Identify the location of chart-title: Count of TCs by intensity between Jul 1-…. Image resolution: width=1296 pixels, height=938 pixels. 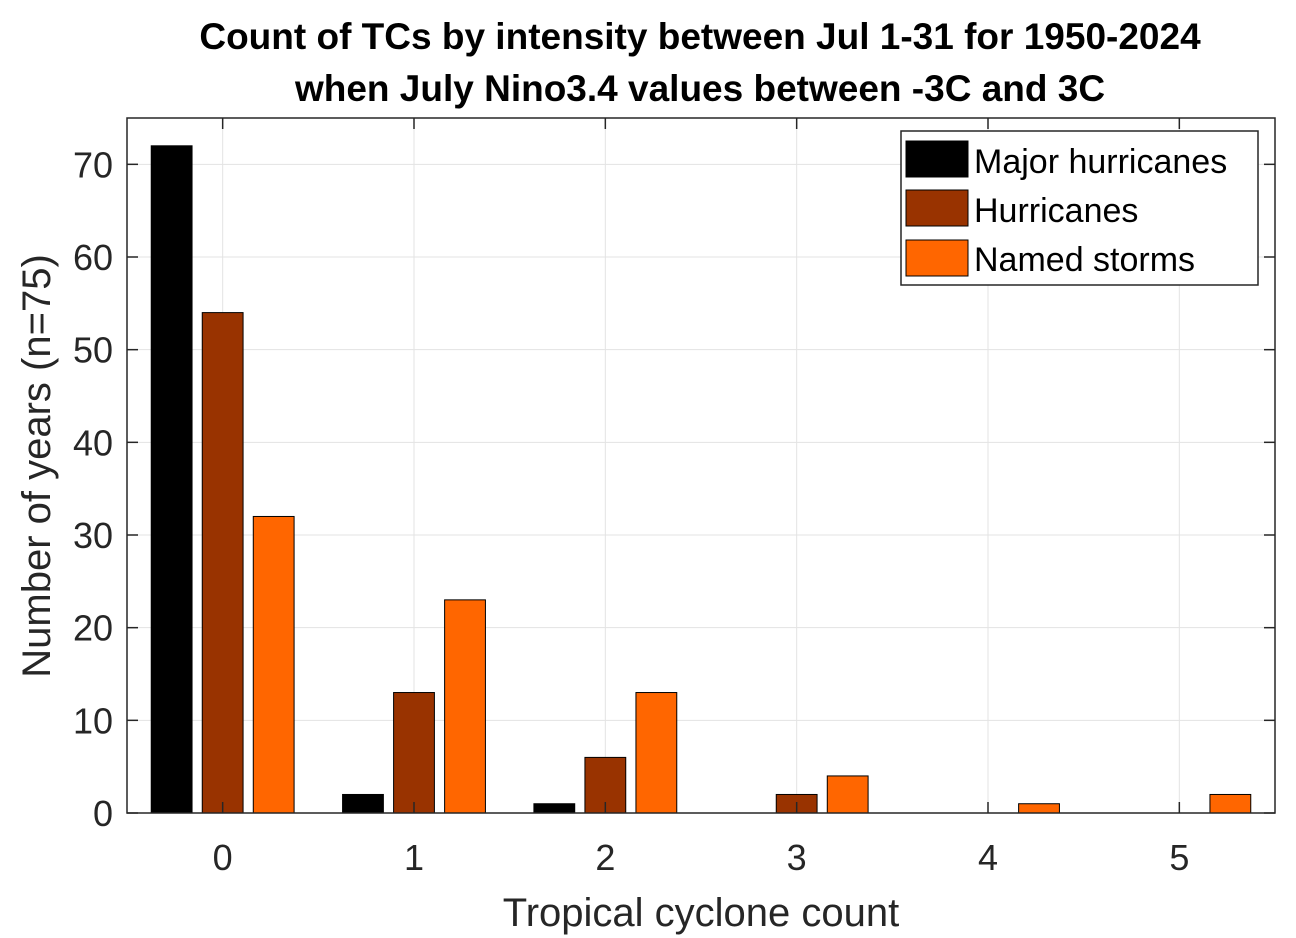
(700, 62).